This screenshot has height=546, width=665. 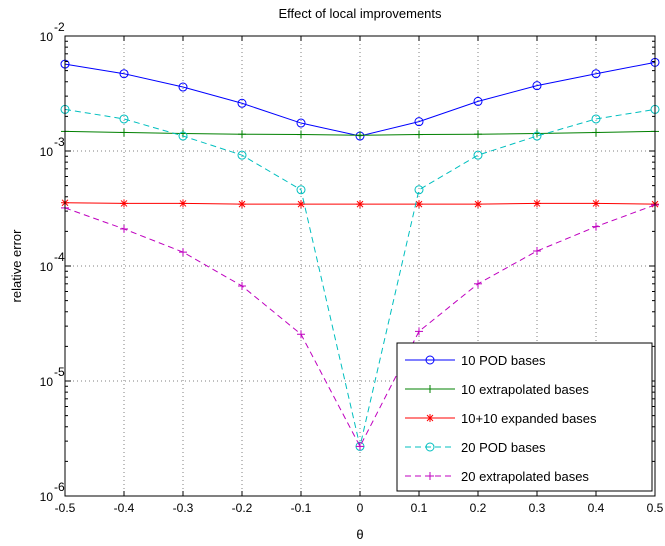 What do you see at coordinates (360, 13) in the screenshot?
I see `chart-title: Effect of local improvements` at bounding box center [360, 13].